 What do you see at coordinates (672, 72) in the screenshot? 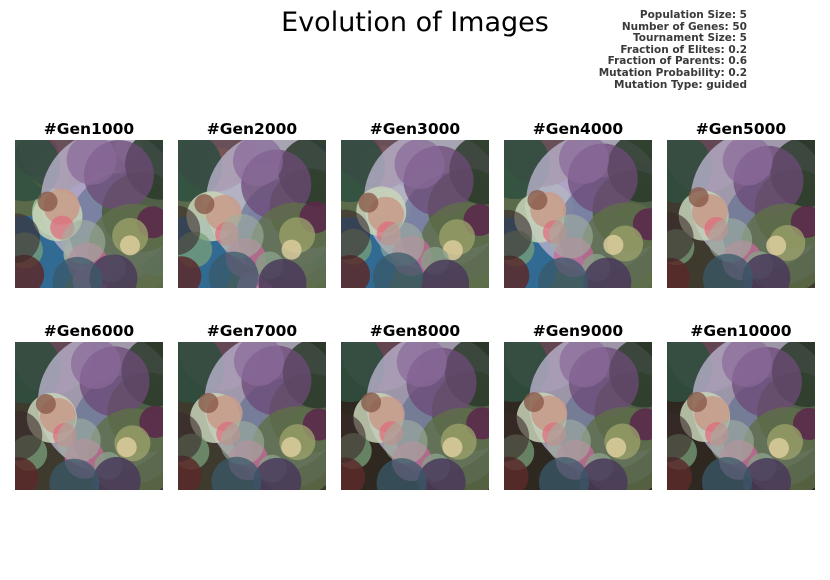
I see `param-mutation-probability: Mutation Probability: 0.2` at bounding box center [672, 72].